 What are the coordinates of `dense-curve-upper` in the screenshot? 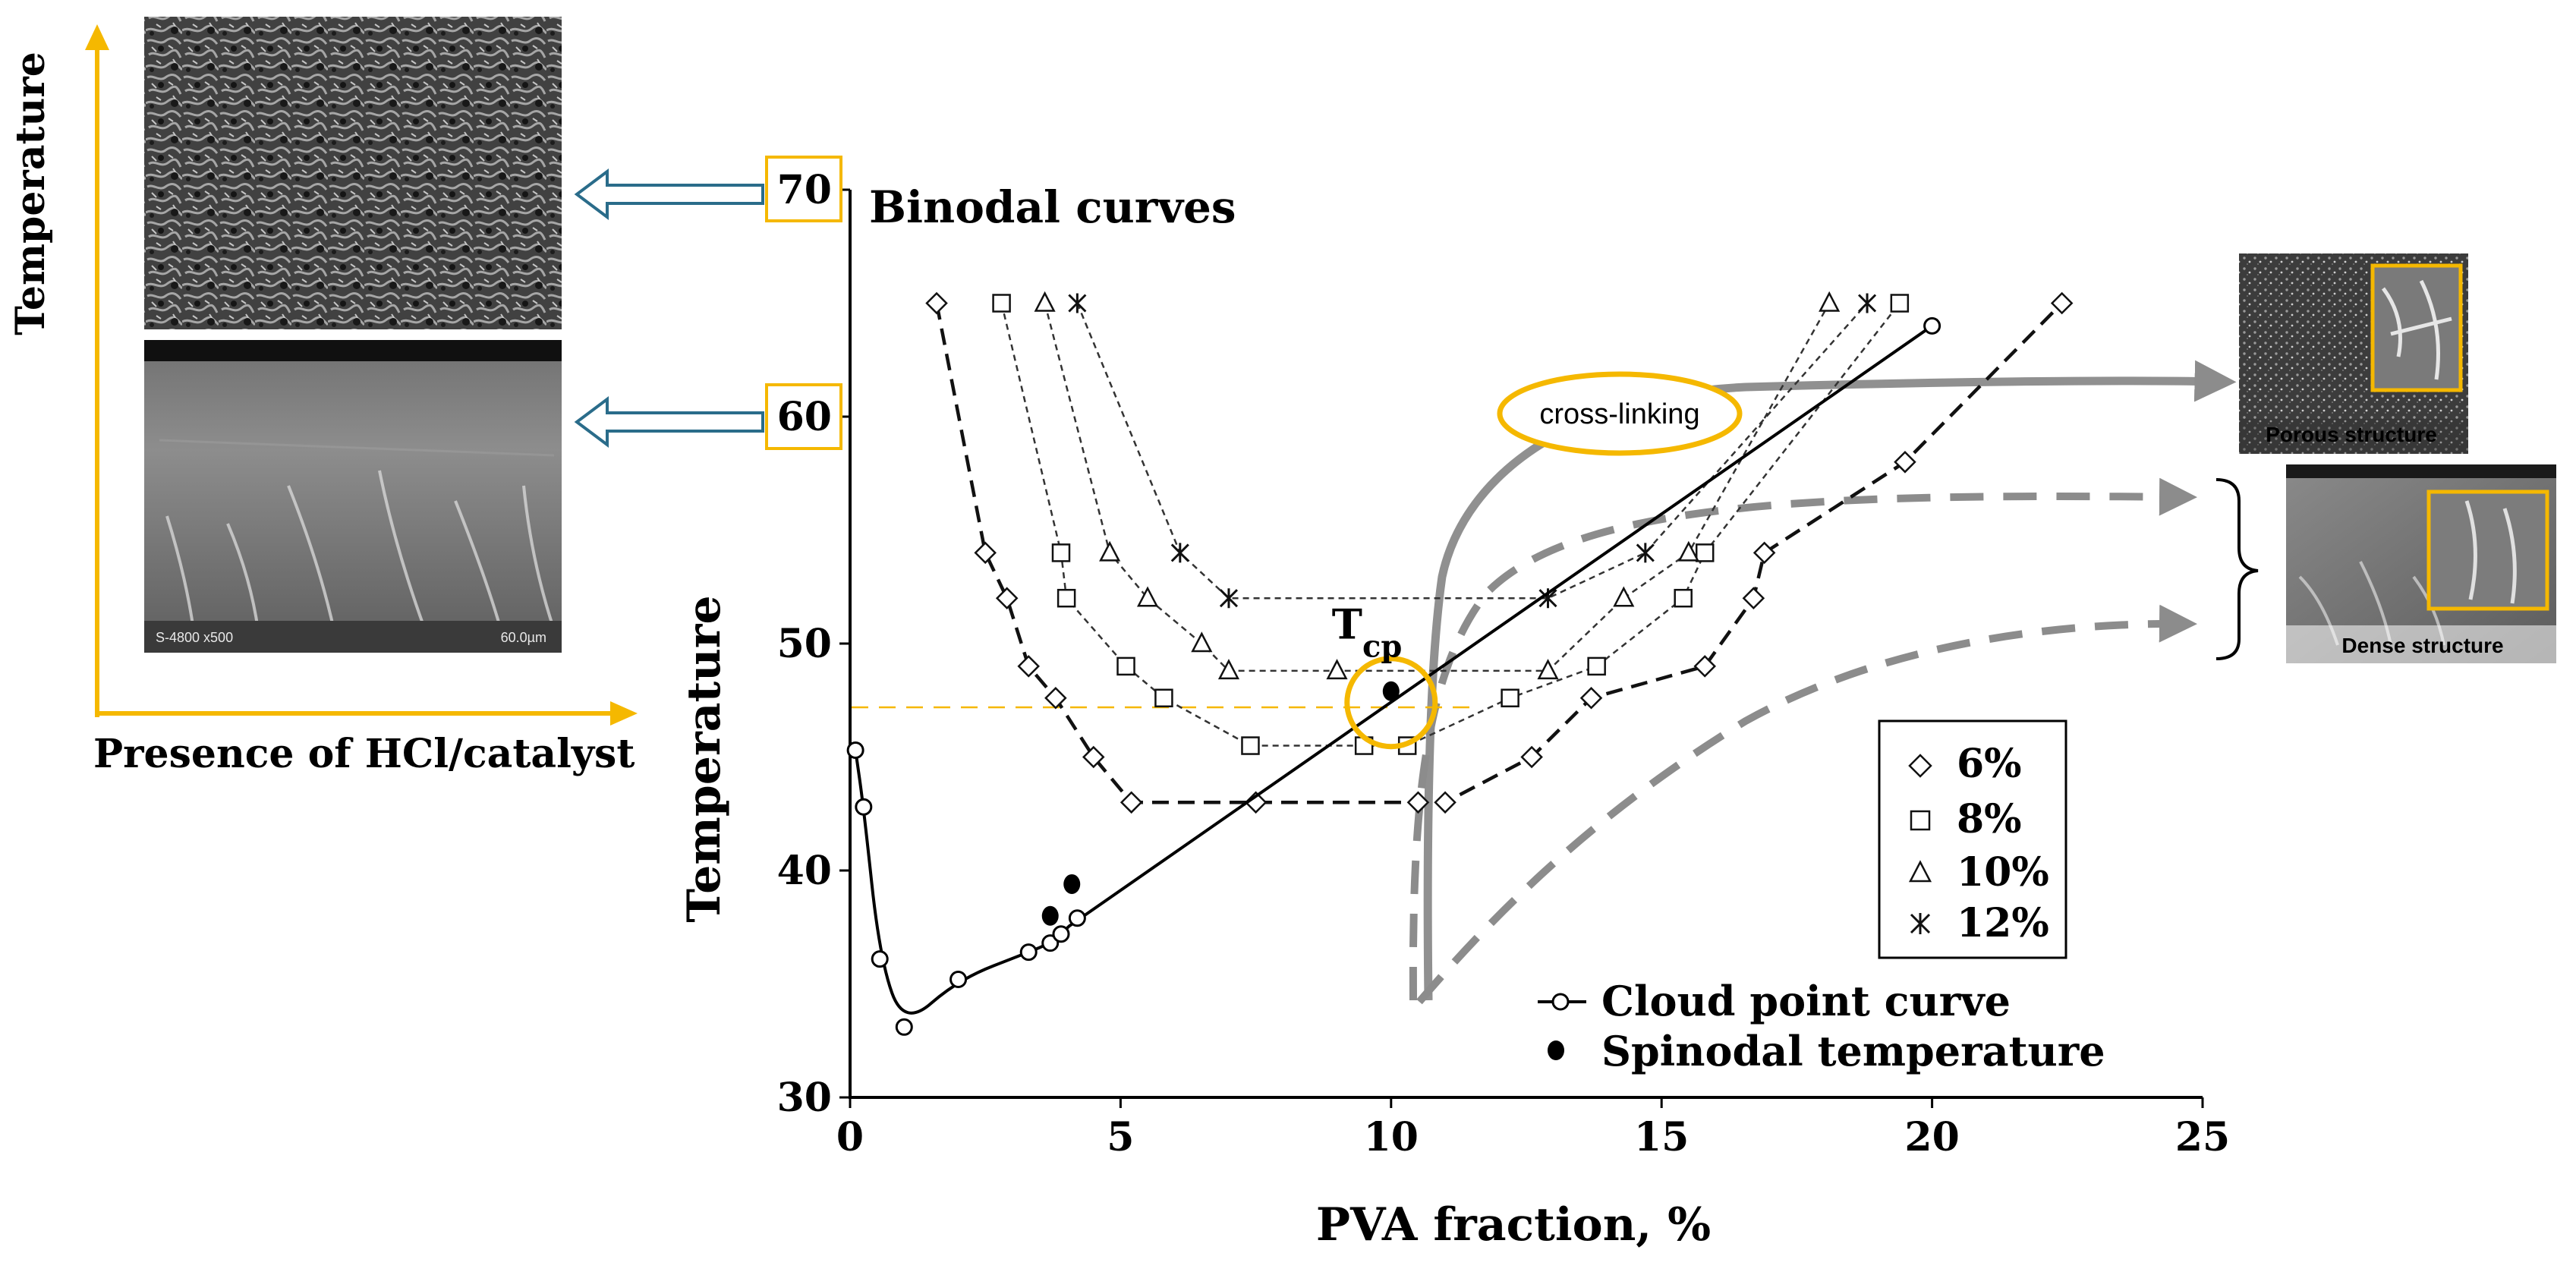 It's located at (1803, 739).